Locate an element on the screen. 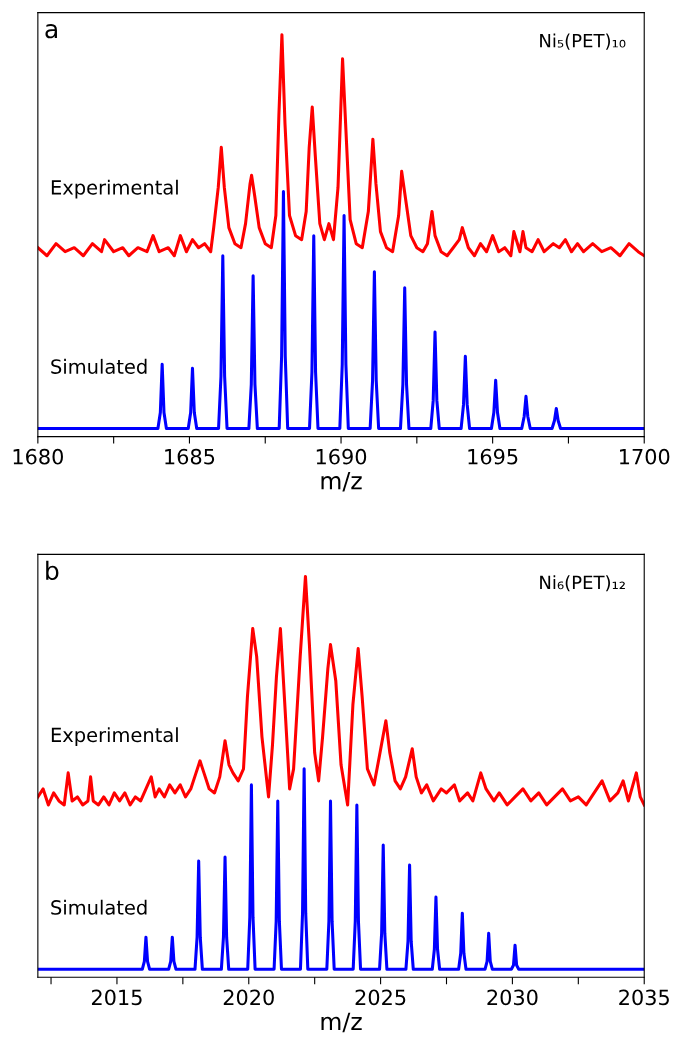  chart-title: a is located at coordinates (51, 31).